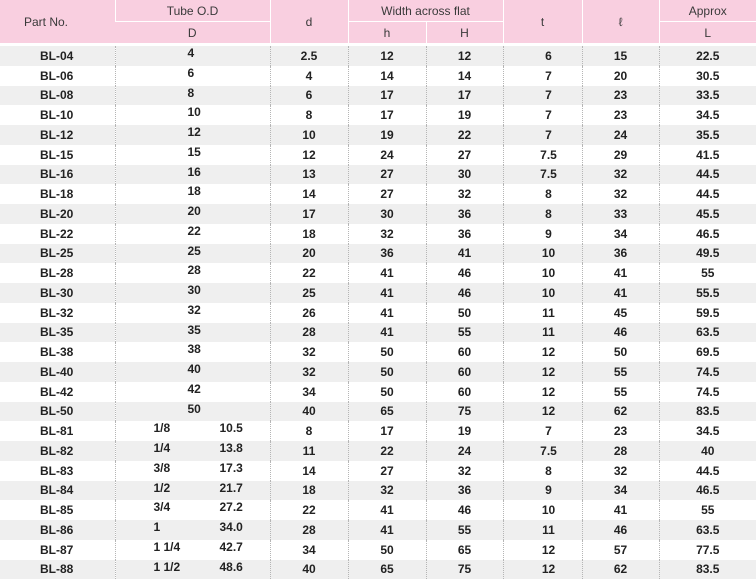 The height and width of the screenshot is (581, 756). What do you see at coordinates (620, 312) in the screenshot?
I see `cell-l-small: 45` at bounding box center [620, 312].